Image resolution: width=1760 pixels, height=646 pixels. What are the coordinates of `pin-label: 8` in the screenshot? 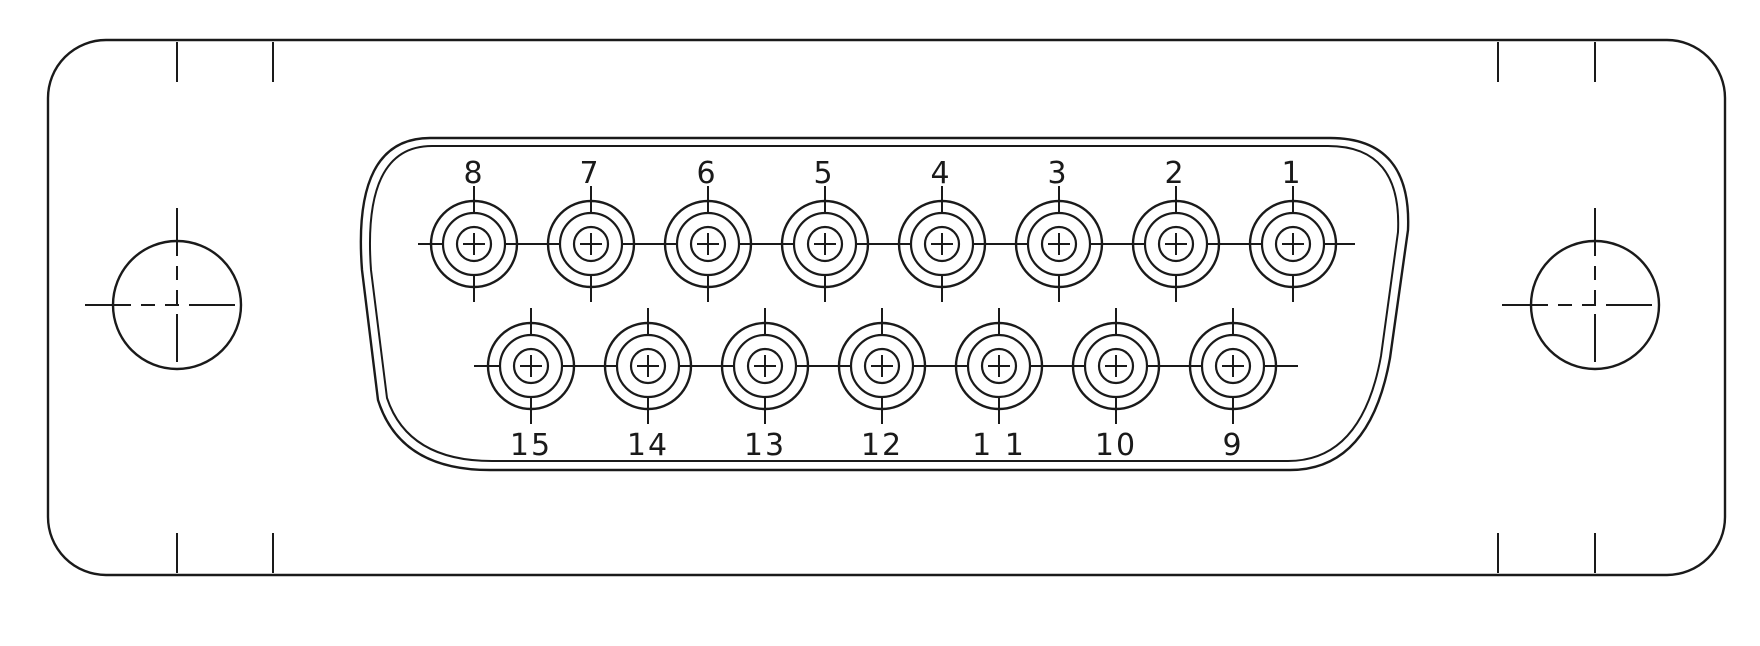 It's located at (473, 173).